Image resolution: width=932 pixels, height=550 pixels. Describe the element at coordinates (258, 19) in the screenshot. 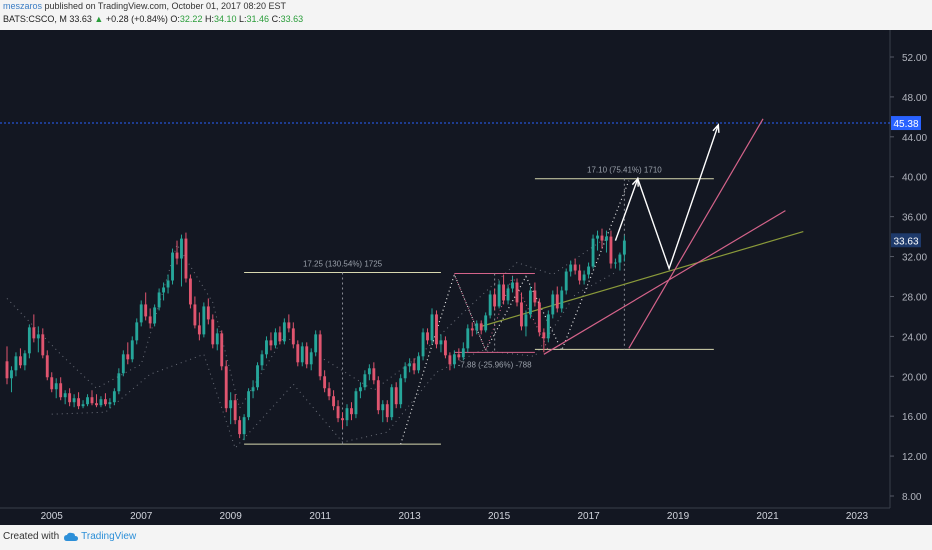

I see `low-value: 31.46` at that location.